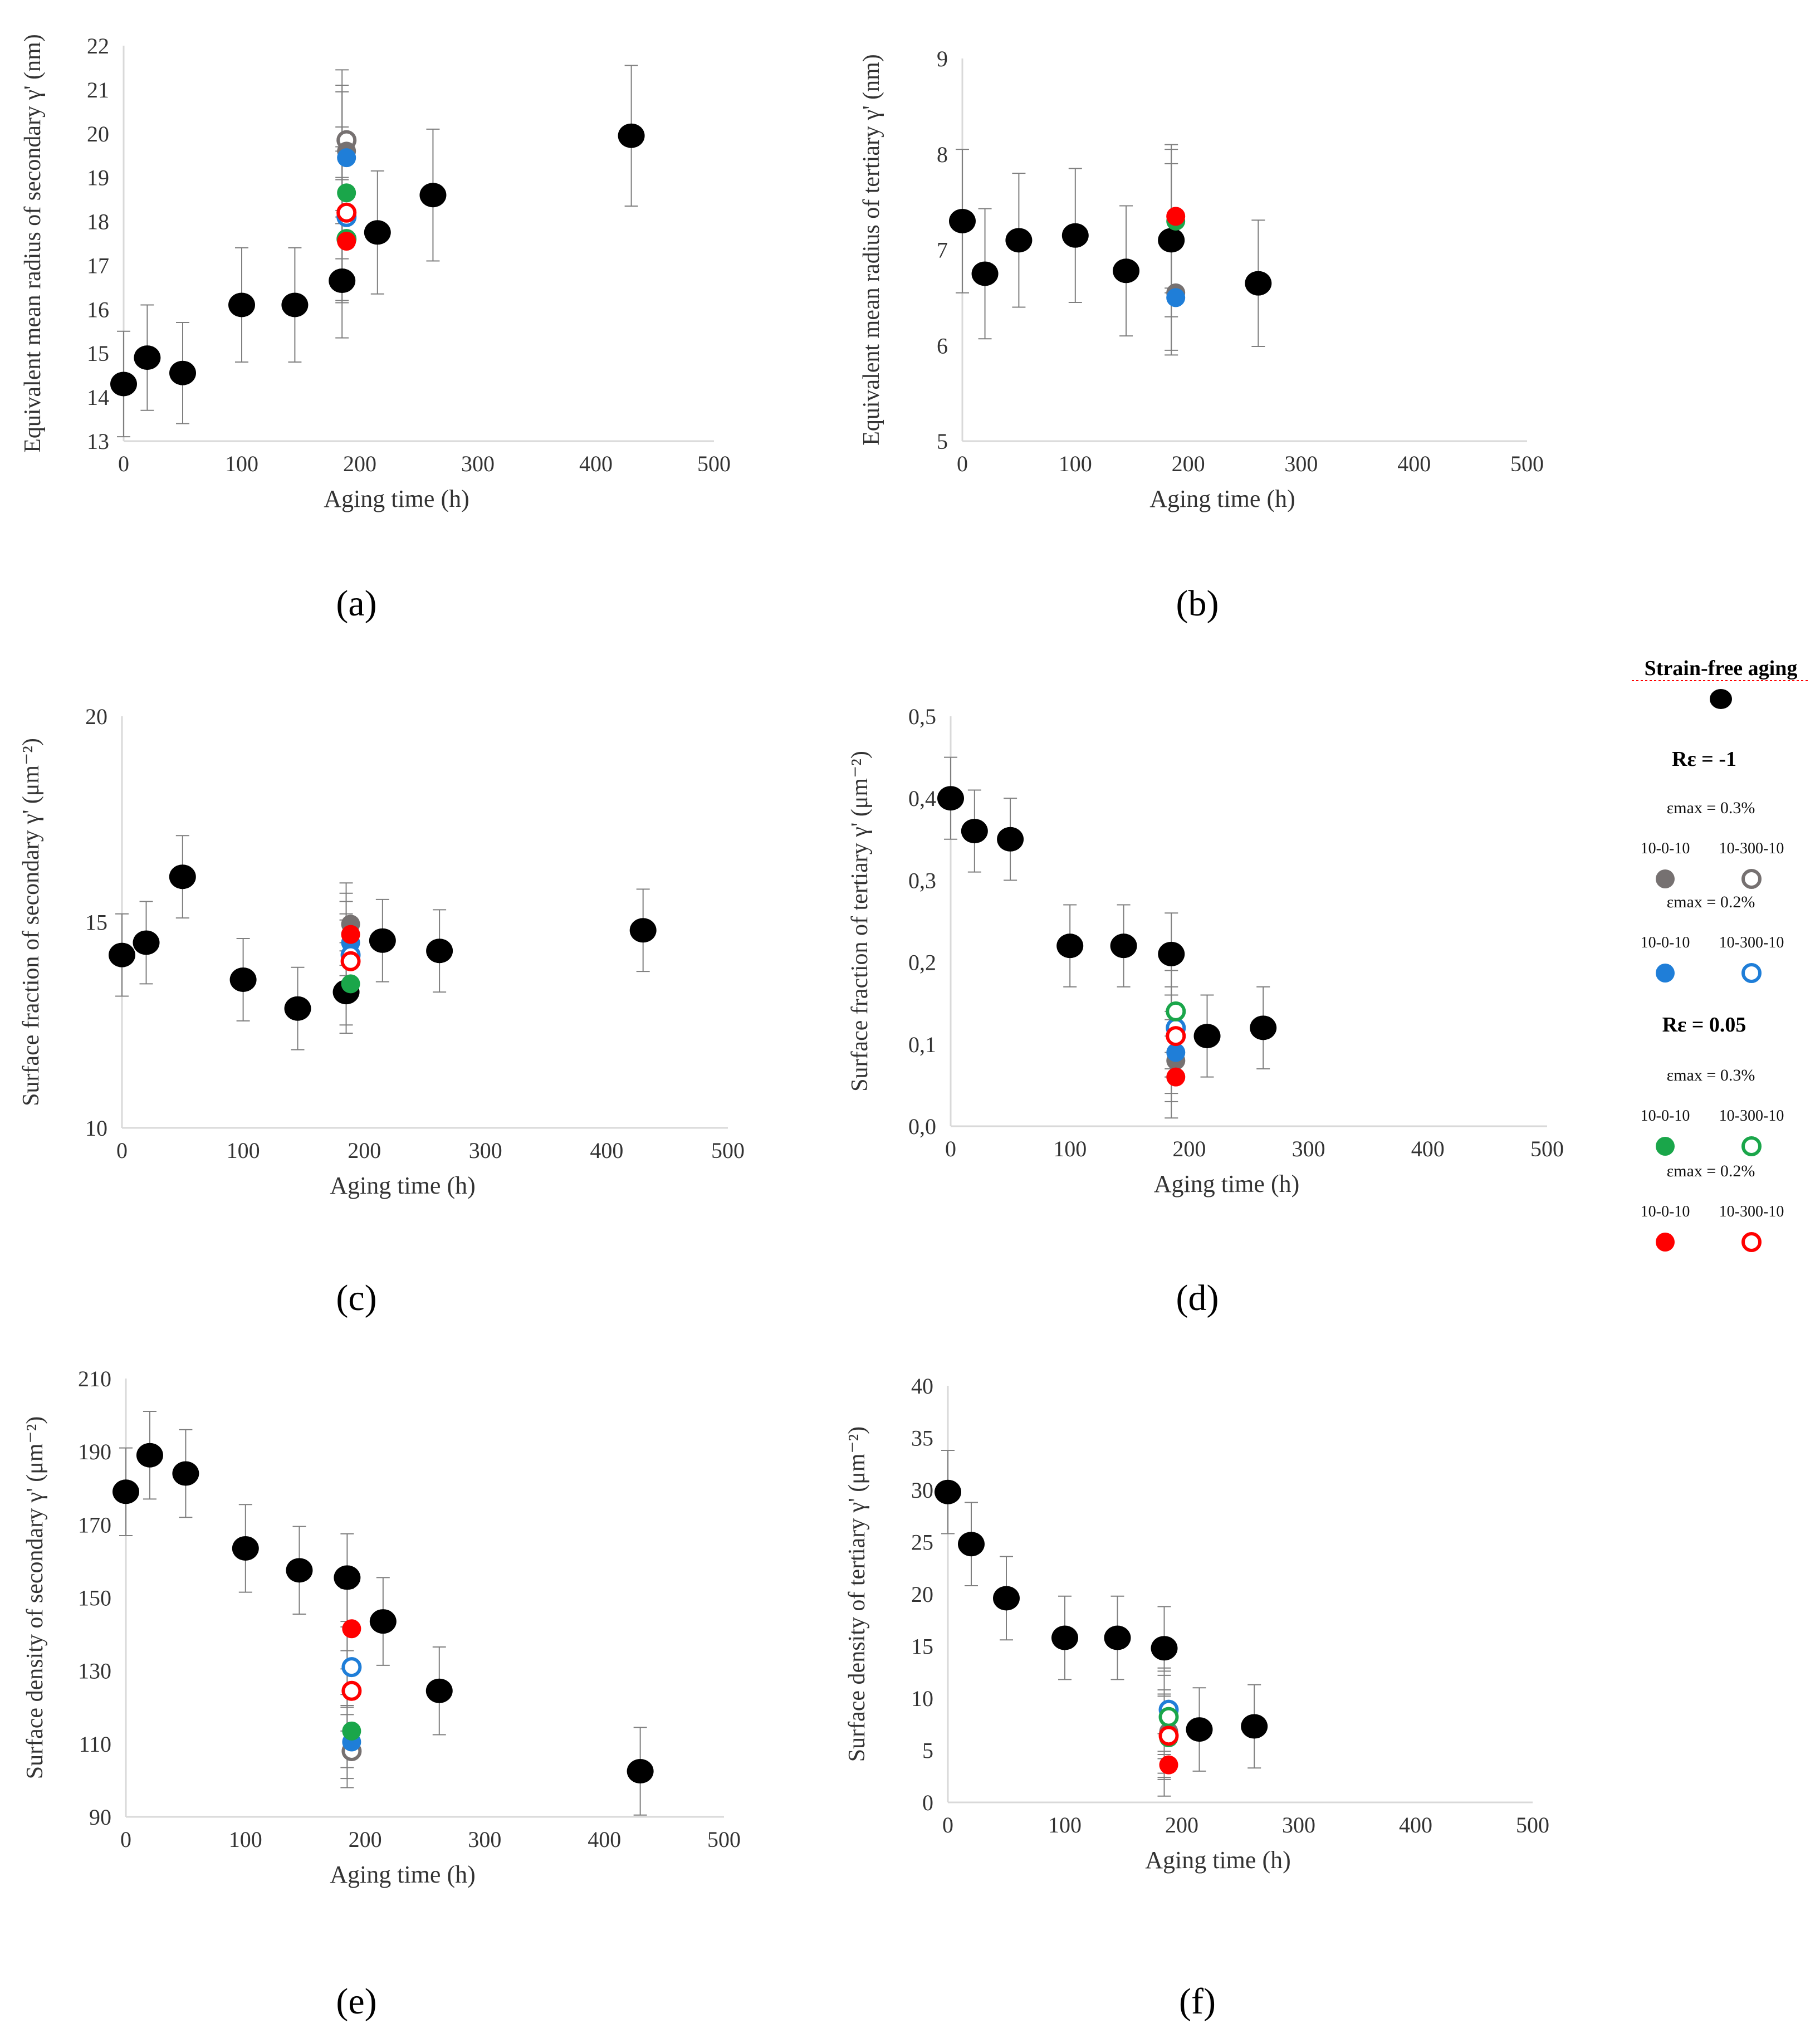 This screenshot has width=1820, height=2043. Describe the element at coordinates (95, 1378) in the screenshot. I see `y-tick-label: 210` at that location.